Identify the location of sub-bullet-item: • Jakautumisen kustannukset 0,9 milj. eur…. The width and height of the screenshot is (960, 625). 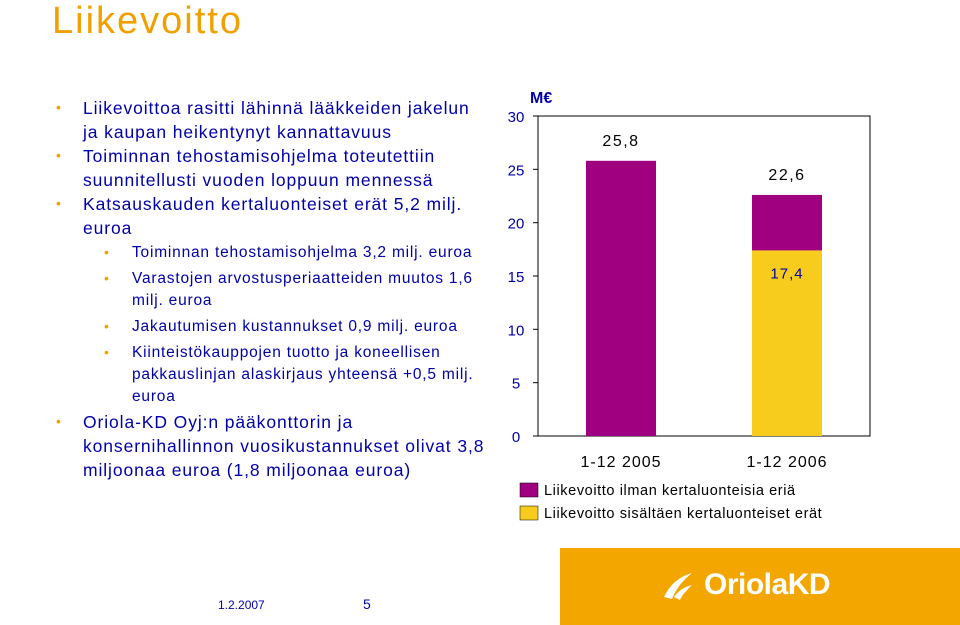
(272, 327).